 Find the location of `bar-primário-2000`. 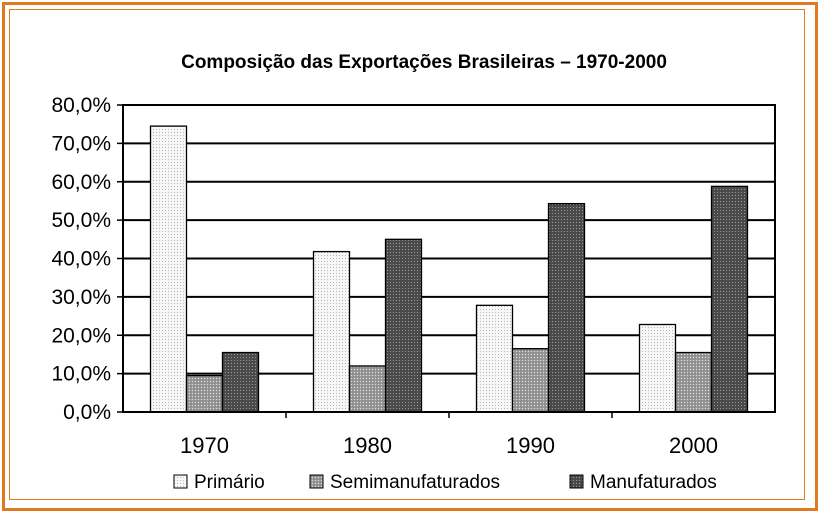

bar-primário-2000 is located at coordinates (657, 368).